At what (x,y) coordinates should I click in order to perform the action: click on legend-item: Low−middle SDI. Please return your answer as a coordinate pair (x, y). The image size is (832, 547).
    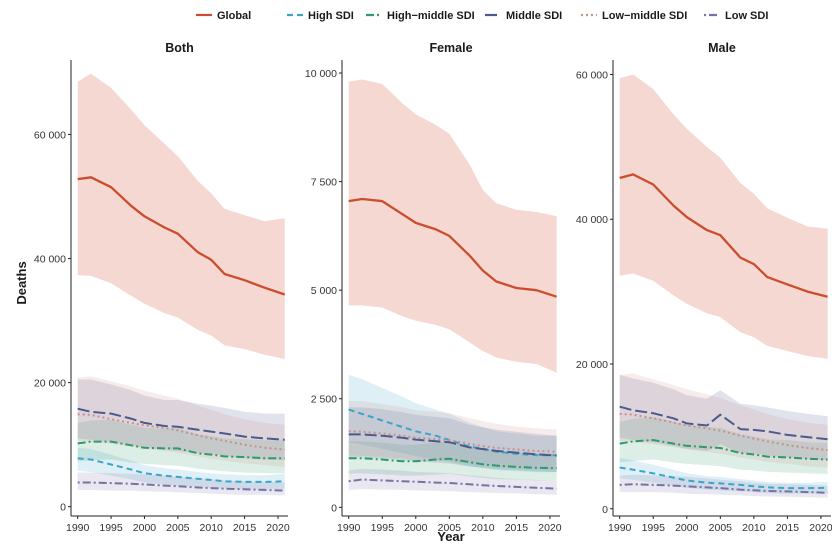
    Looking at the image, I should click on (634, 16).